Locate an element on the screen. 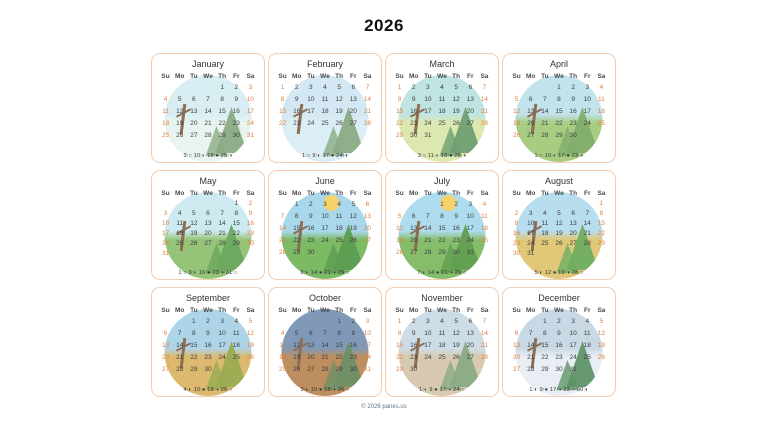 The image size is (768, 432). day-28: 28 is located at coordinates (325, 369).